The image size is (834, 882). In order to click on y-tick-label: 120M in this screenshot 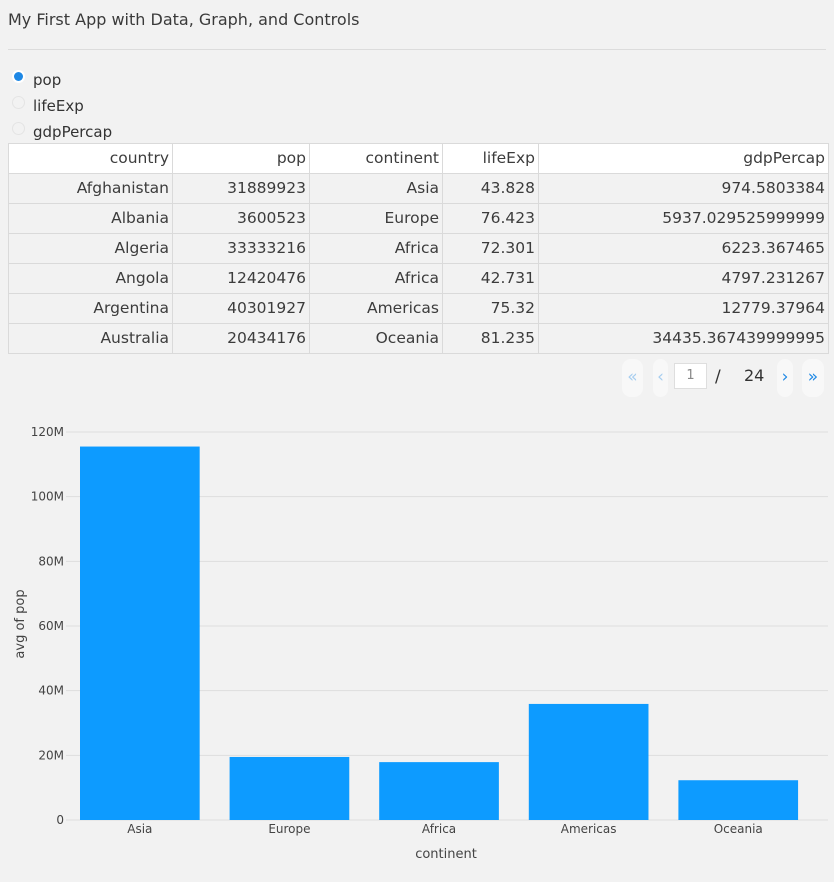, I will do `click(47, 432)`.